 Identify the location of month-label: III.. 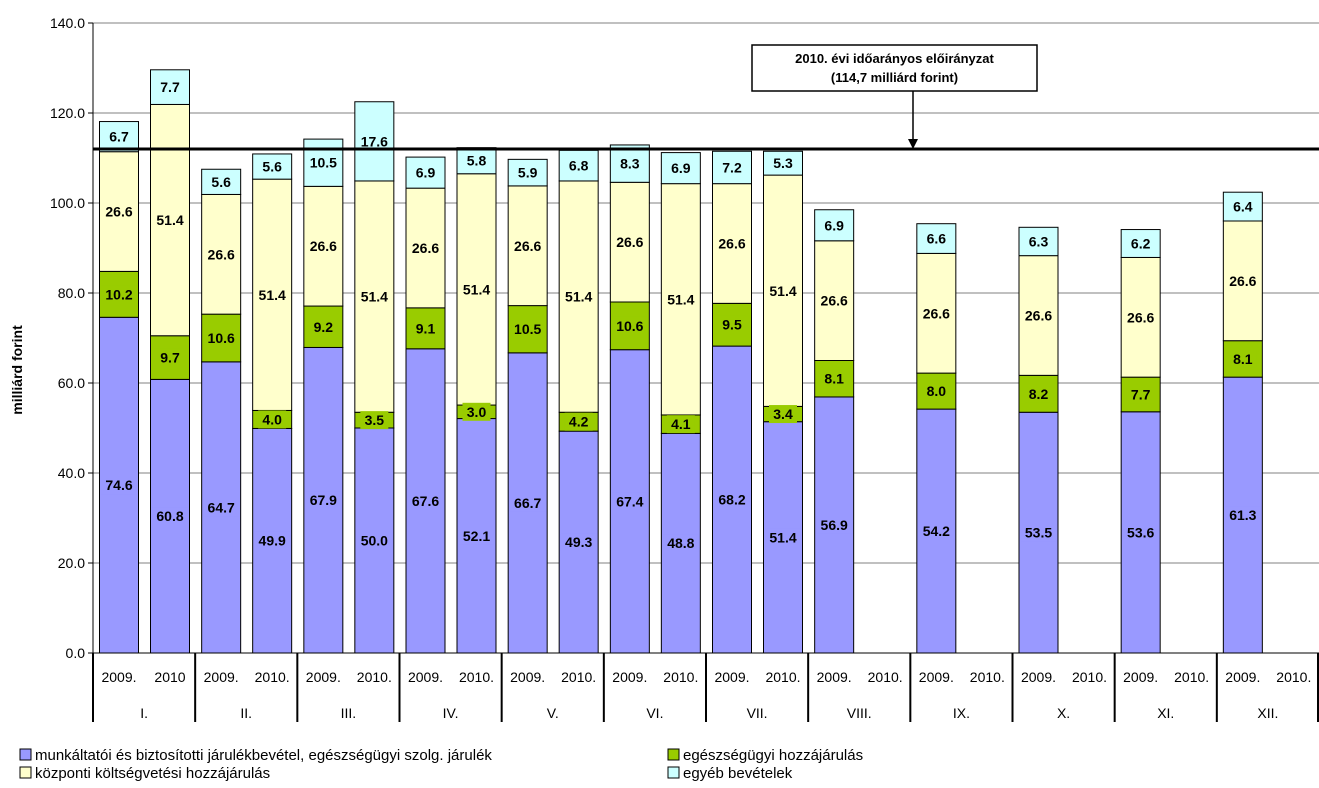
(349, 713).